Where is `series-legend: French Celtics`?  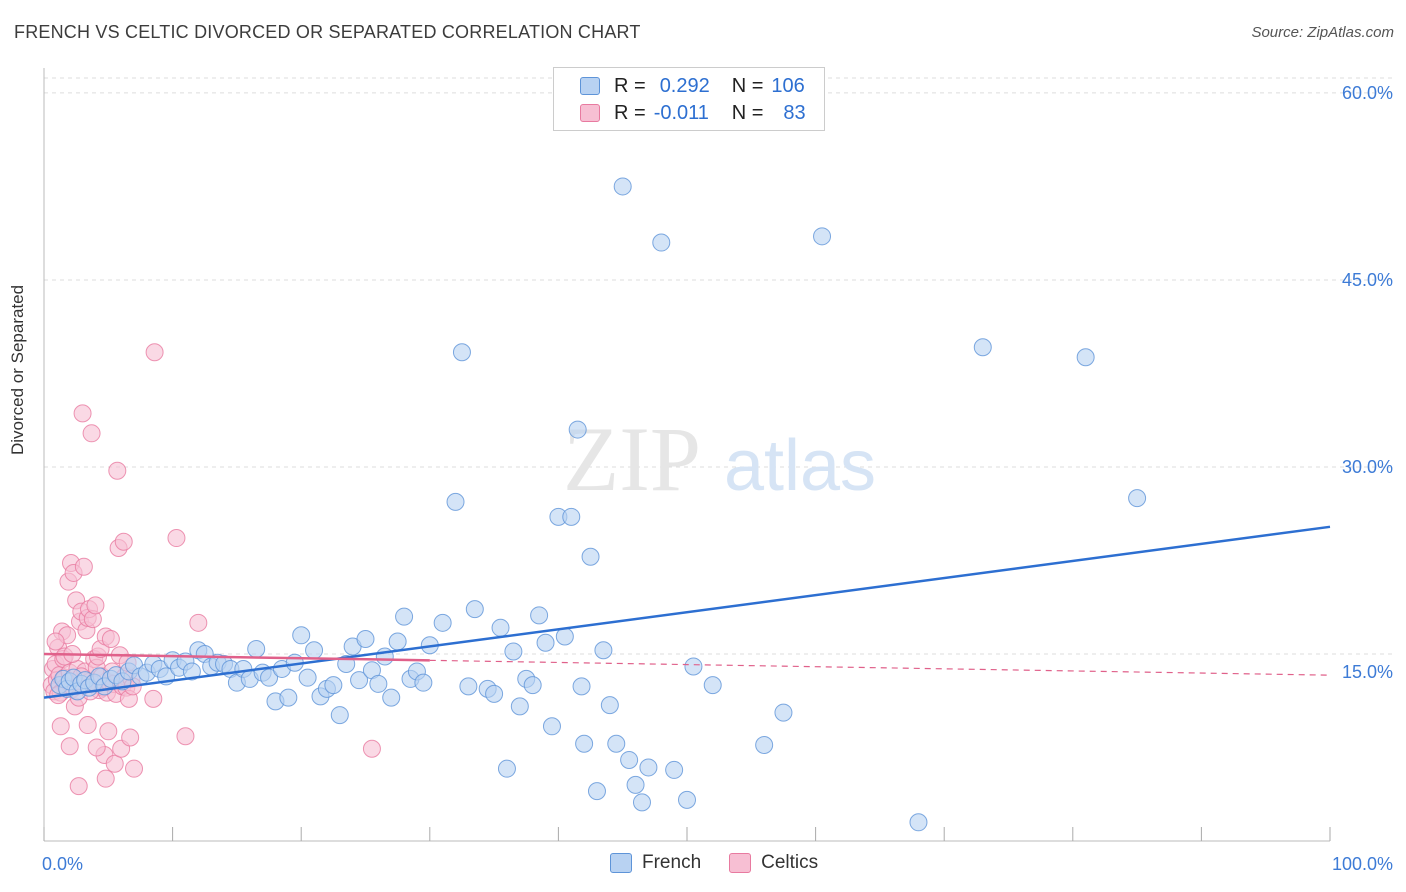 series-legend: French Celtics is located at coordinates (728, 863).